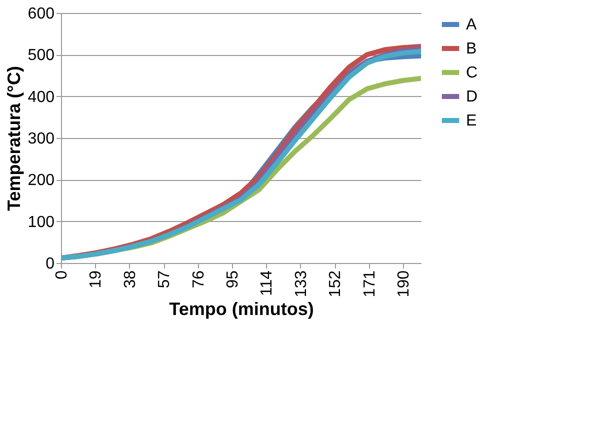 The height and width of the screenshot is (425, 598). I want to click on y-tick-label: 500, so click(41, 55).